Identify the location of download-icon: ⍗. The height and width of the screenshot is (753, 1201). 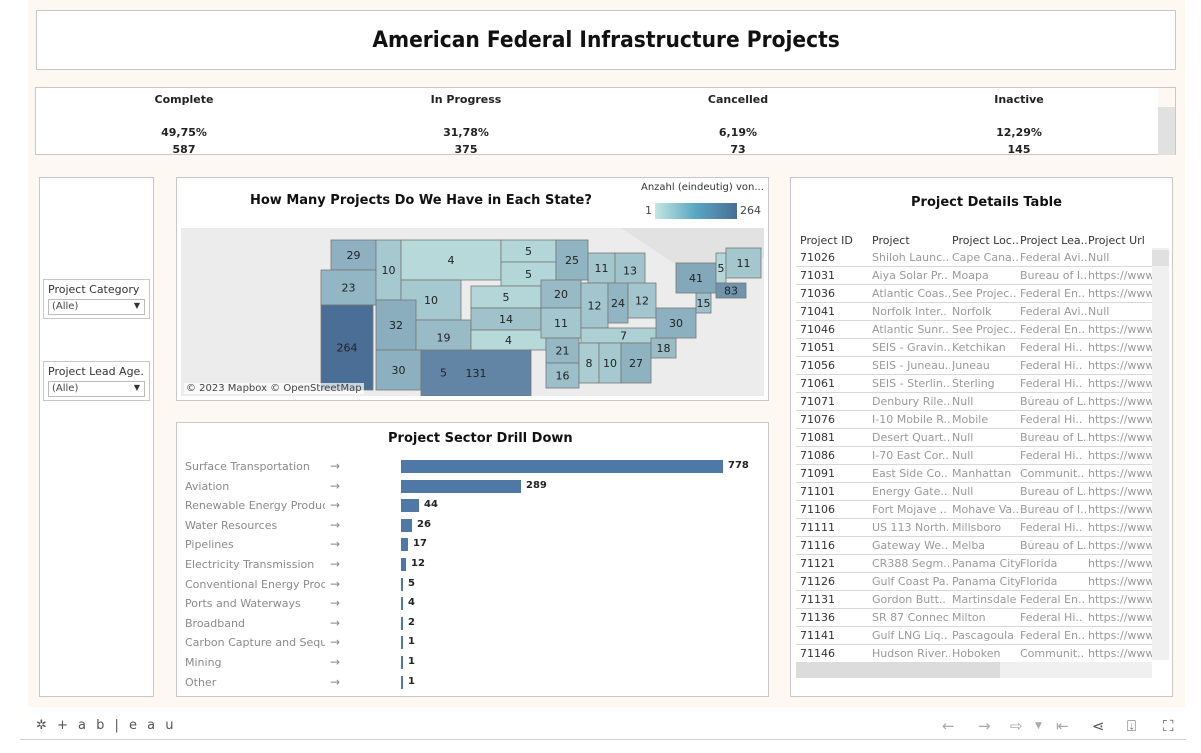
(1132, 726).